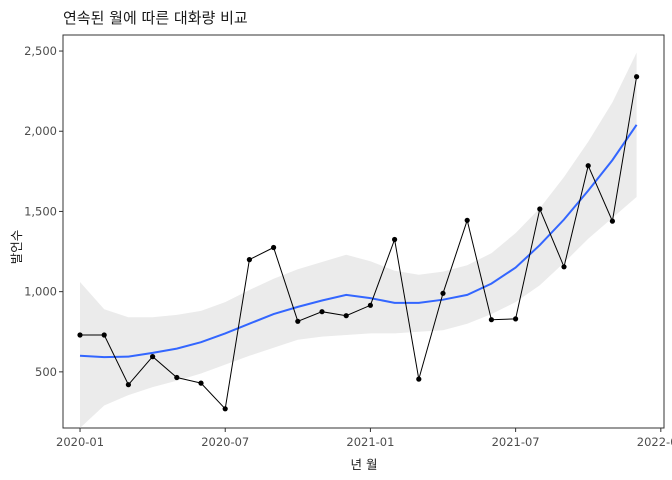  Describe the element at coordinates (225, 442) in the screenshot. I see `x-tick-label: 2020-07` at that location.